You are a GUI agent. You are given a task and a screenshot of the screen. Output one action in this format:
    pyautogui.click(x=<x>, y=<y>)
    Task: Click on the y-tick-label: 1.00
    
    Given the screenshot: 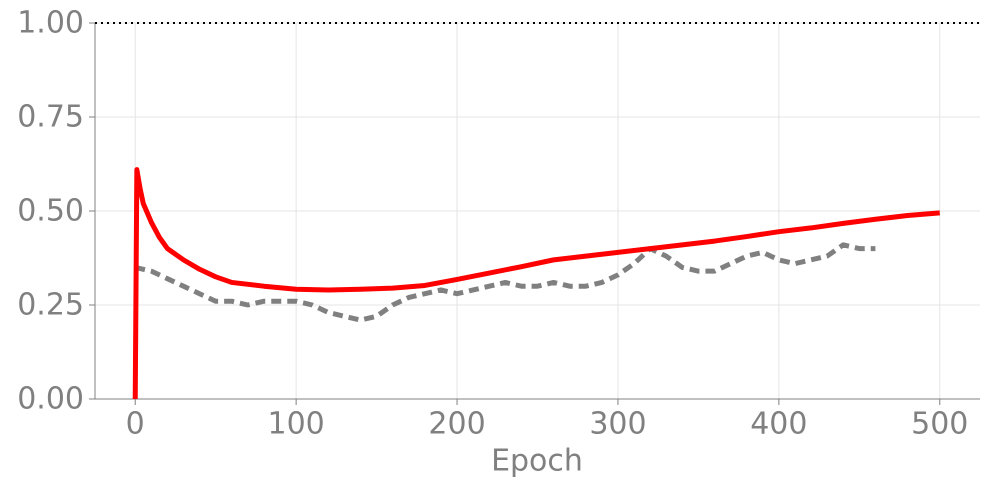 What is the action you would take?
    pyautogui.click(x=50, y=23)
    